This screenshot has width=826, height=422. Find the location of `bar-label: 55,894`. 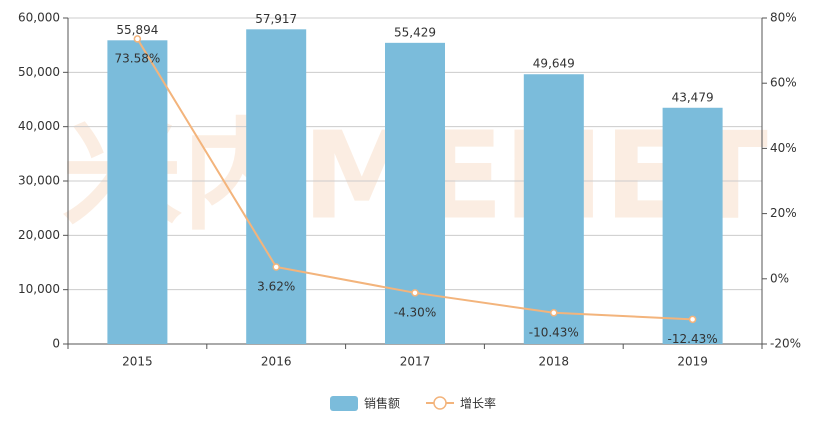

bar-label: 55,894 is located at coordinates (137, 30).